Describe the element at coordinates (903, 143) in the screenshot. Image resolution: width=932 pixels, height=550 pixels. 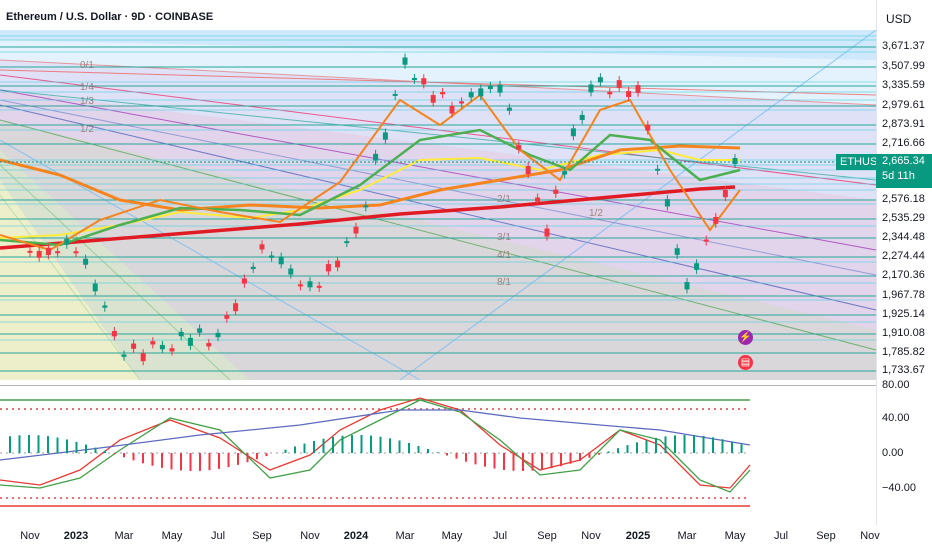
I see `price-axis-label: 2,716.66` at that location.